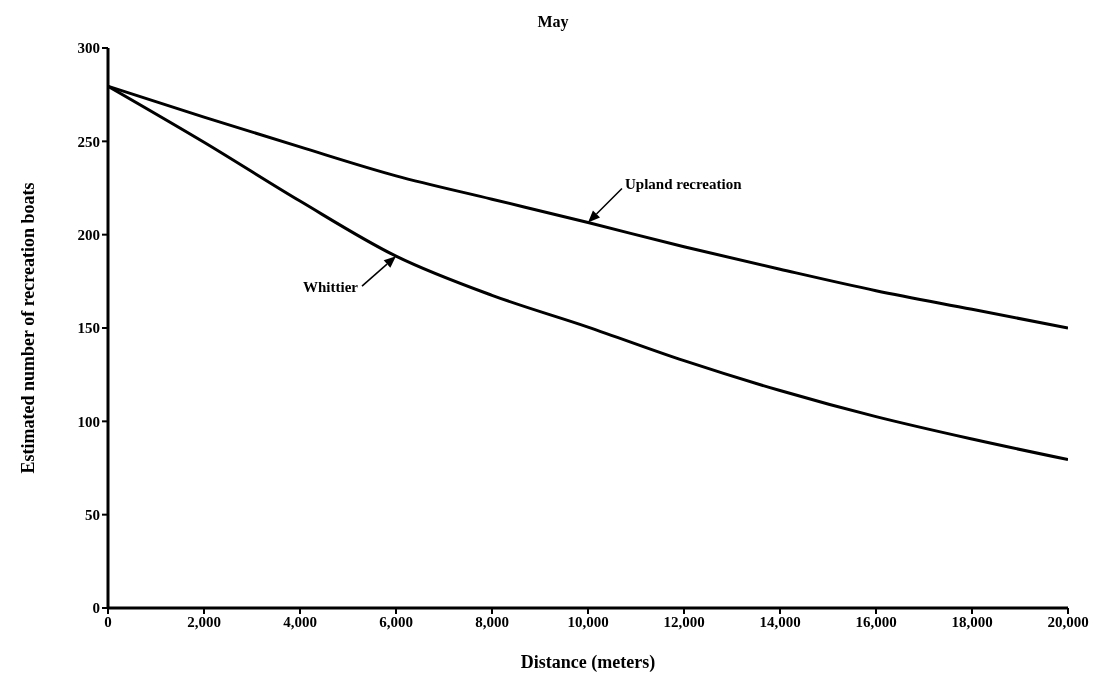  Describe the element at coordinates (96, 608) in the screenshot. I see `y-tick-label: 0` at that location.